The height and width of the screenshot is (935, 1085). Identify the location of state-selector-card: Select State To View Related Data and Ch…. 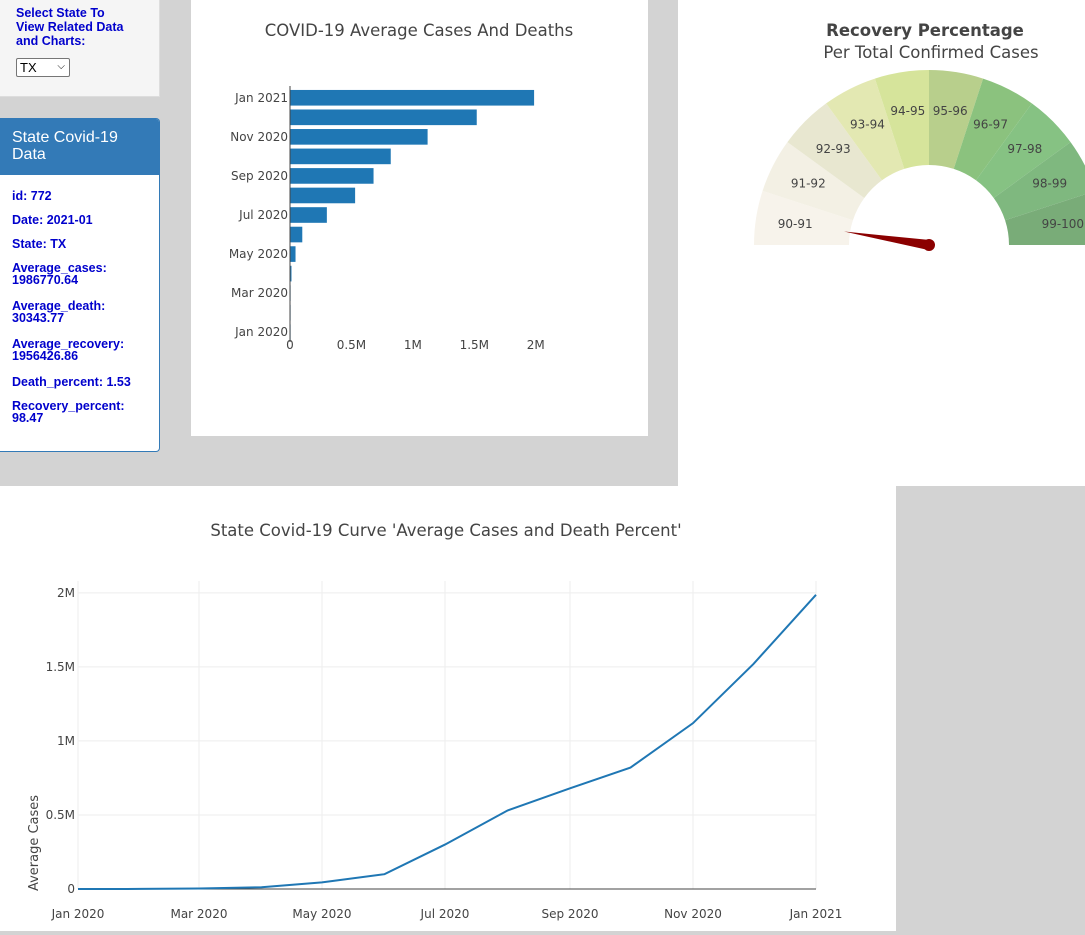
(80, 48).